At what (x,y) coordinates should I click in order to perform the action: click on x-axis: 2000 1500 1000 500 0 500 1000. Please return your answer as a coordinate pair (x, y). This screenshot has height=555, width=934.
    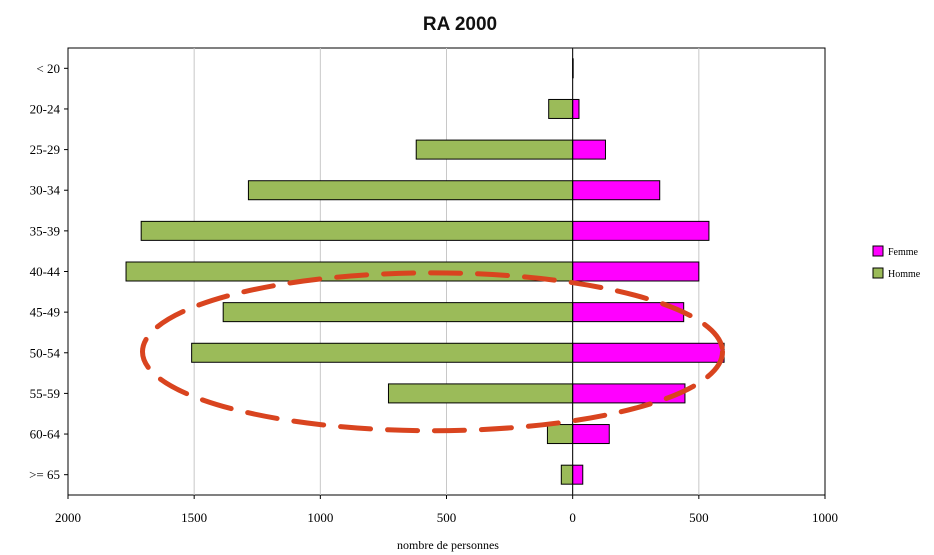
    Looking at the image, I should click on (446, 510).